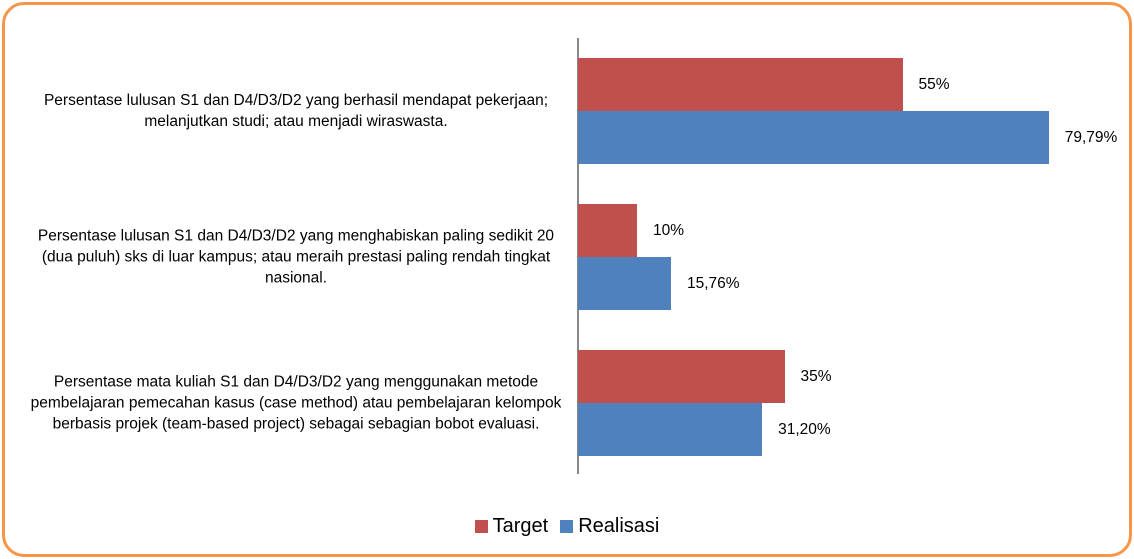 Image resolution: width=1134 pixels, height=559 pixels. I want to click on legend-item: Realisasi, so click(609, 526).